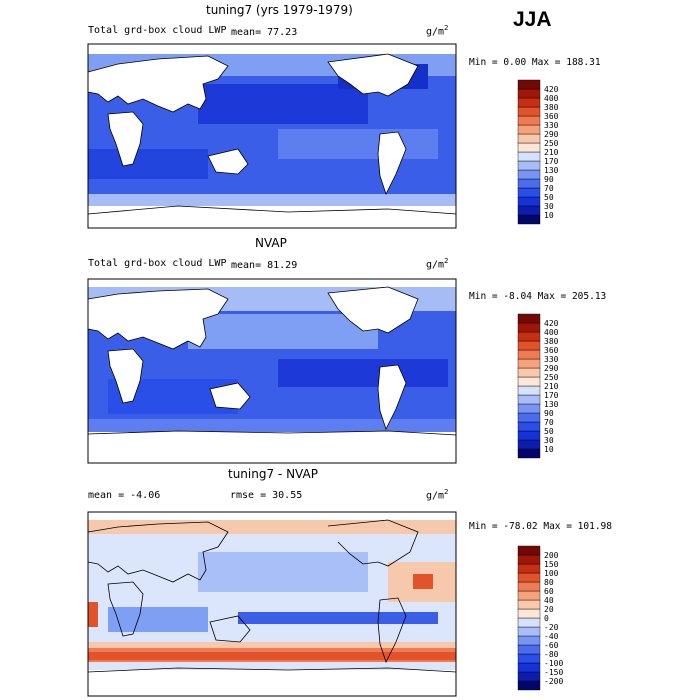 Image resolution: width=700 pixels, height=700 pixels. I want to click on panel-1-title: tuning7 (yrs 1979-1979), so click(279, 10).